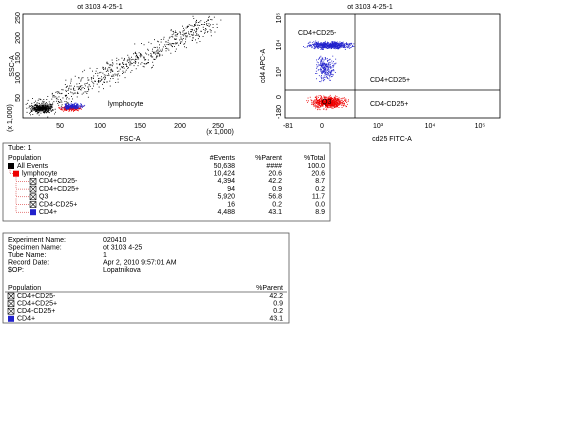  Describe the element at coordinates (24, 288) in the screenshot. I see `column-header: Population` at that location.